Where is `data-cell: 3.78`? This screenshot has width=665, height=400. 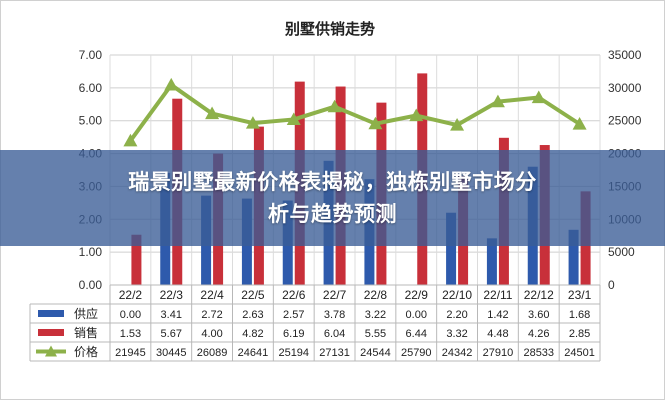 data-cell: 3.78 is located at coordinates (334, 315).